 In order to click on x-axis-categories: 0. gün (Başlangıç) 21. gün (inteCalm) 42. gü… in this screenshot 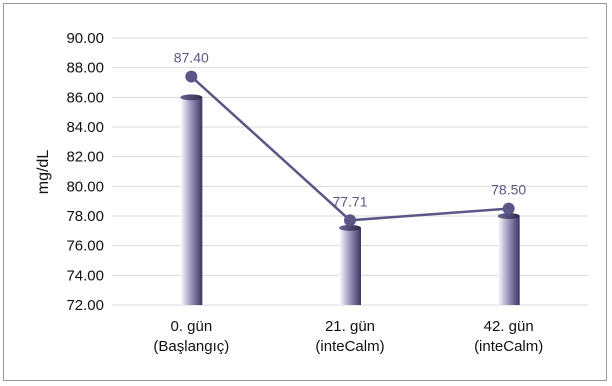, I will do `click(348, 336)`.